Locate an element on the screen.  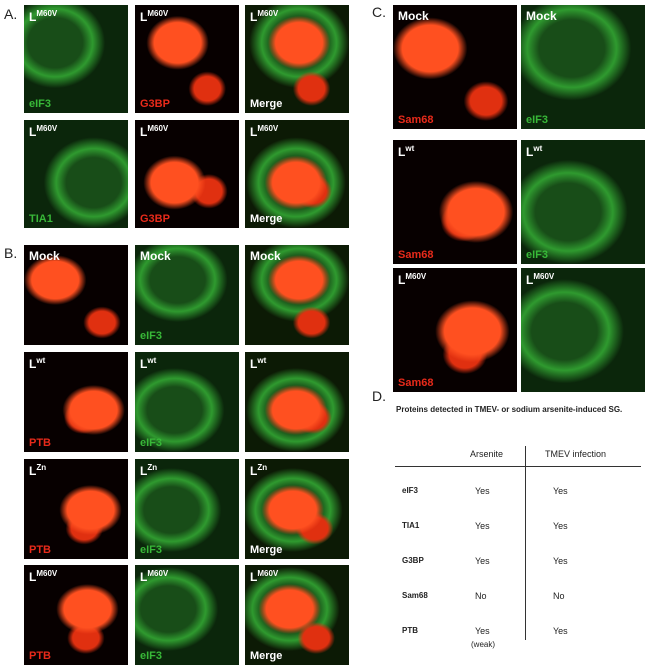
column-header: TMEV infection is located at coordinates (576, 454).